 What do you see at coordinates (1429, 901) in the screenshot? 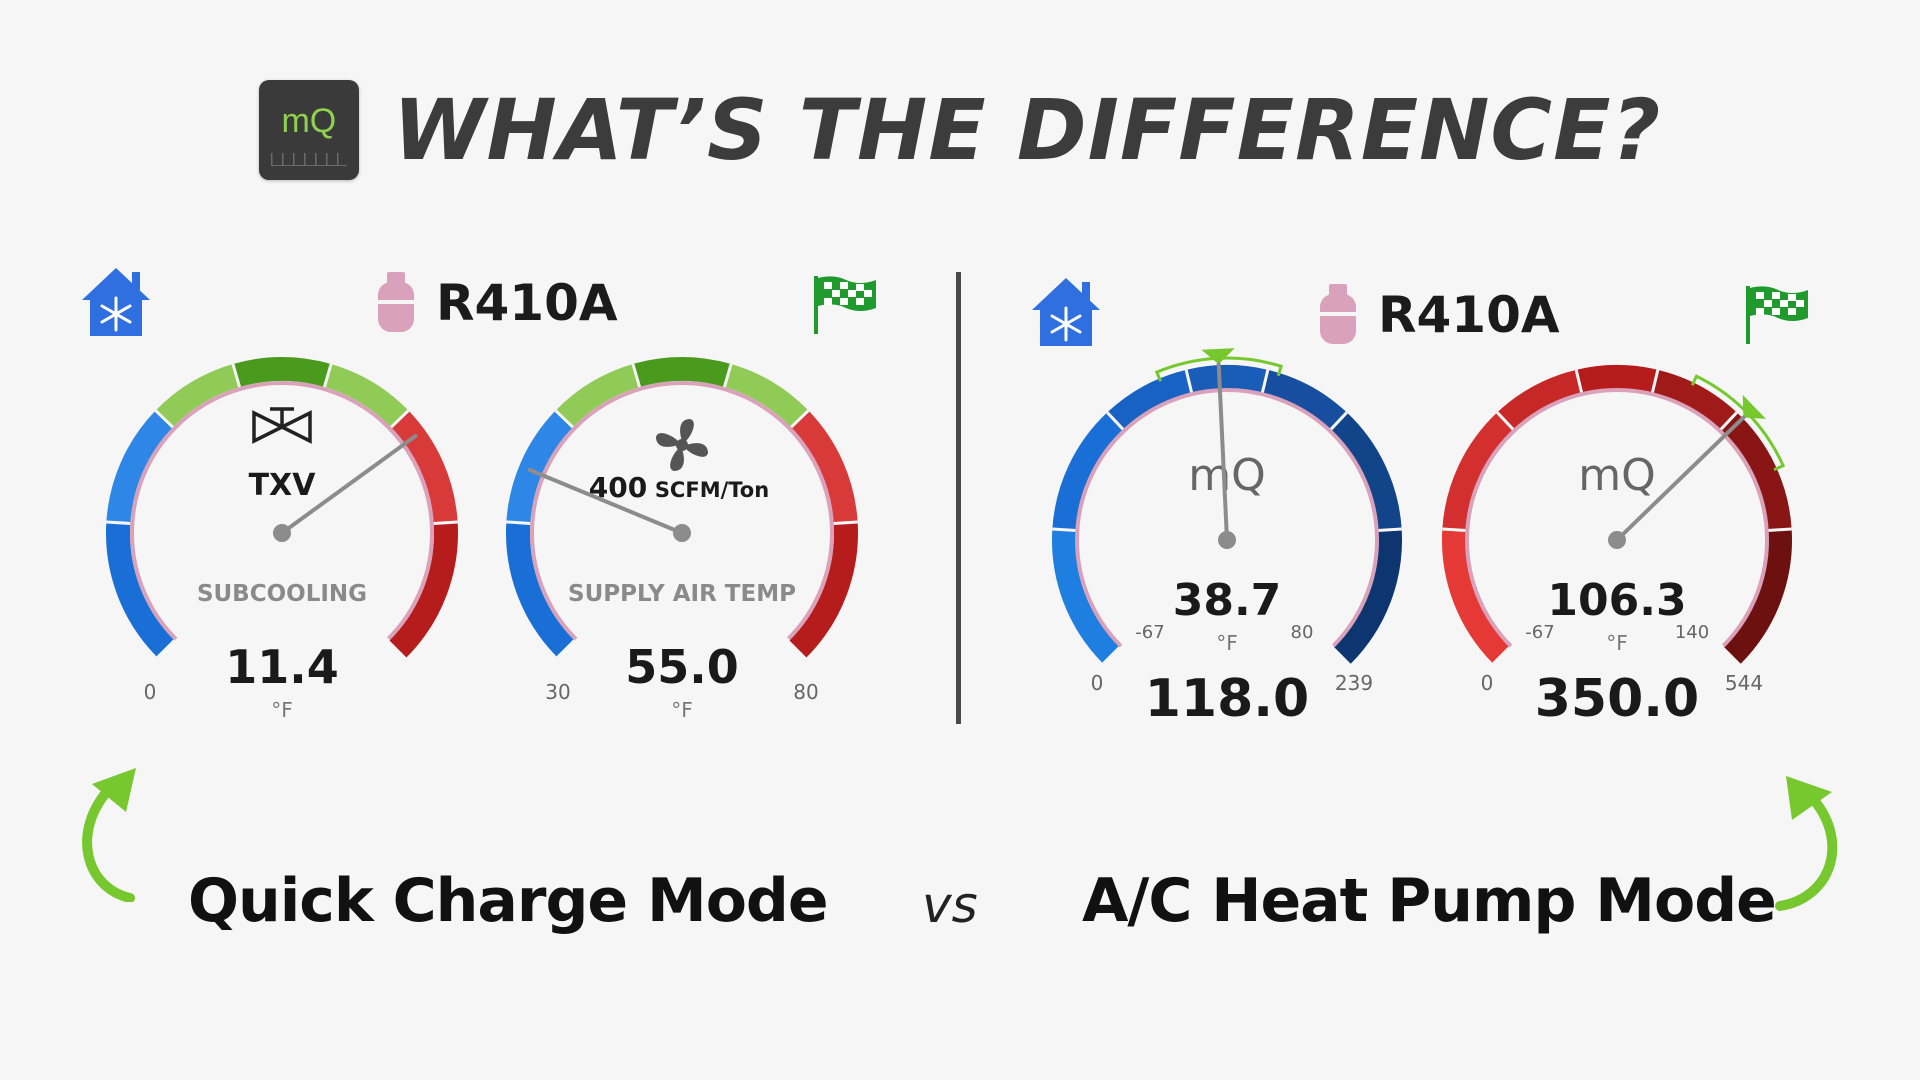
I see `heat-pump-mode-label: A/C Heat Pump Mode` at bounding box center [1429, 901].